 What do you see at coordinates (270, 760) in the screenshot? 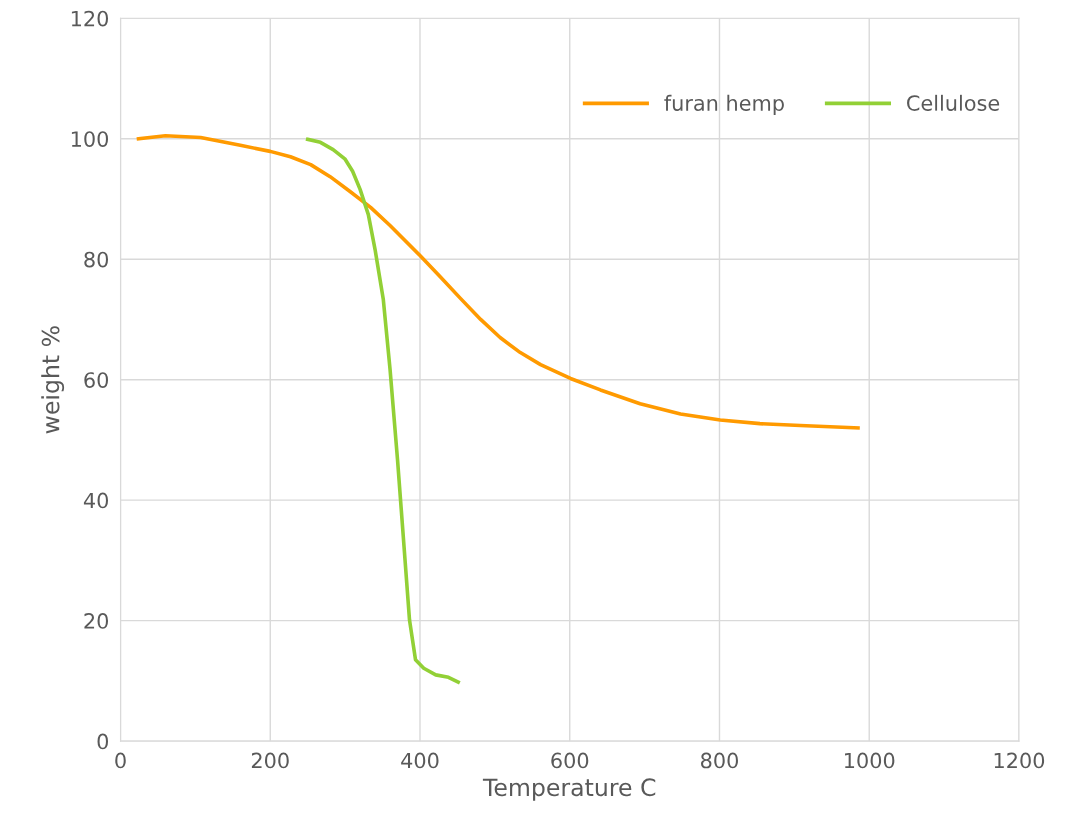
I see `x-tick-label: 200` at bounding box center [270, 760].